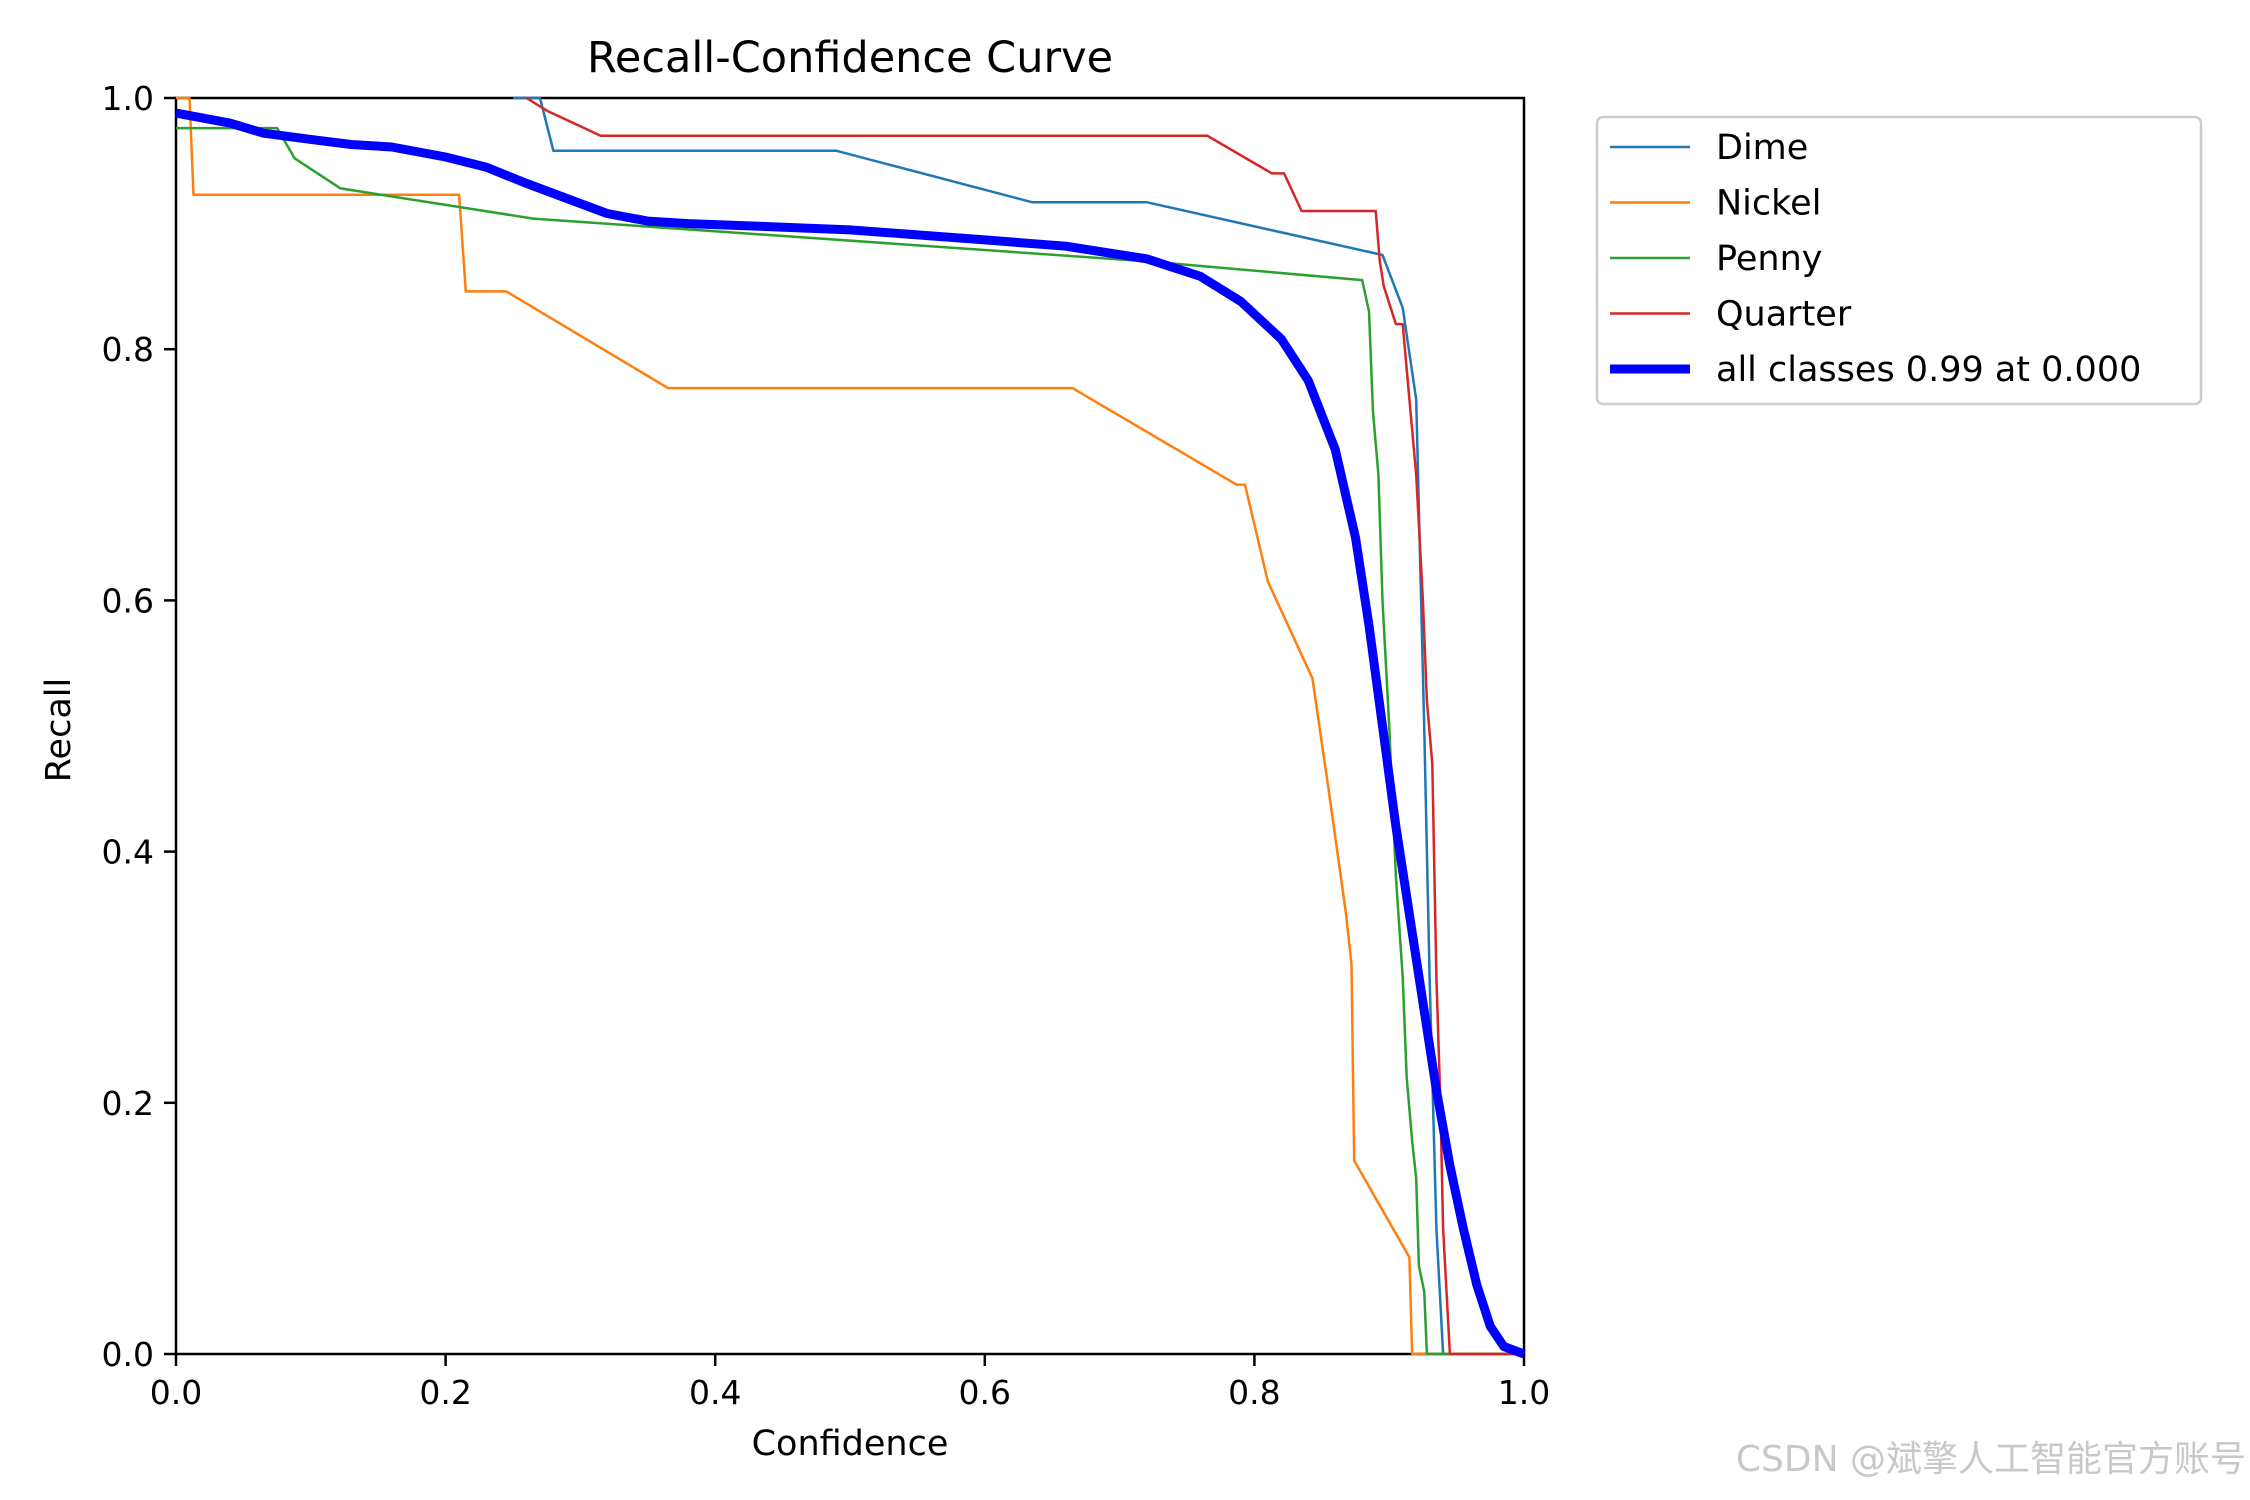  Describe the element at coordinates (1524, 1392) in the screenshot. I see `x-tick-label: 1.0` at that location.